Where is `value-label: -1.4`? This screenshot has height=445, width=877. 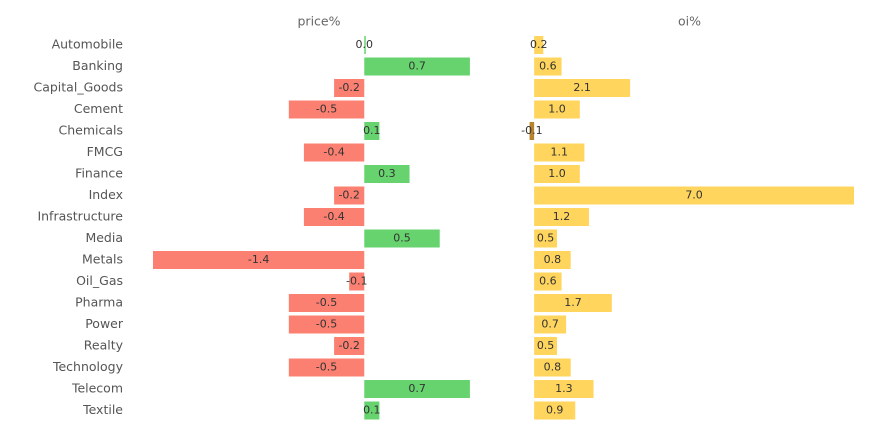 value-label: -1.4 is located at coordinates (258, 259).